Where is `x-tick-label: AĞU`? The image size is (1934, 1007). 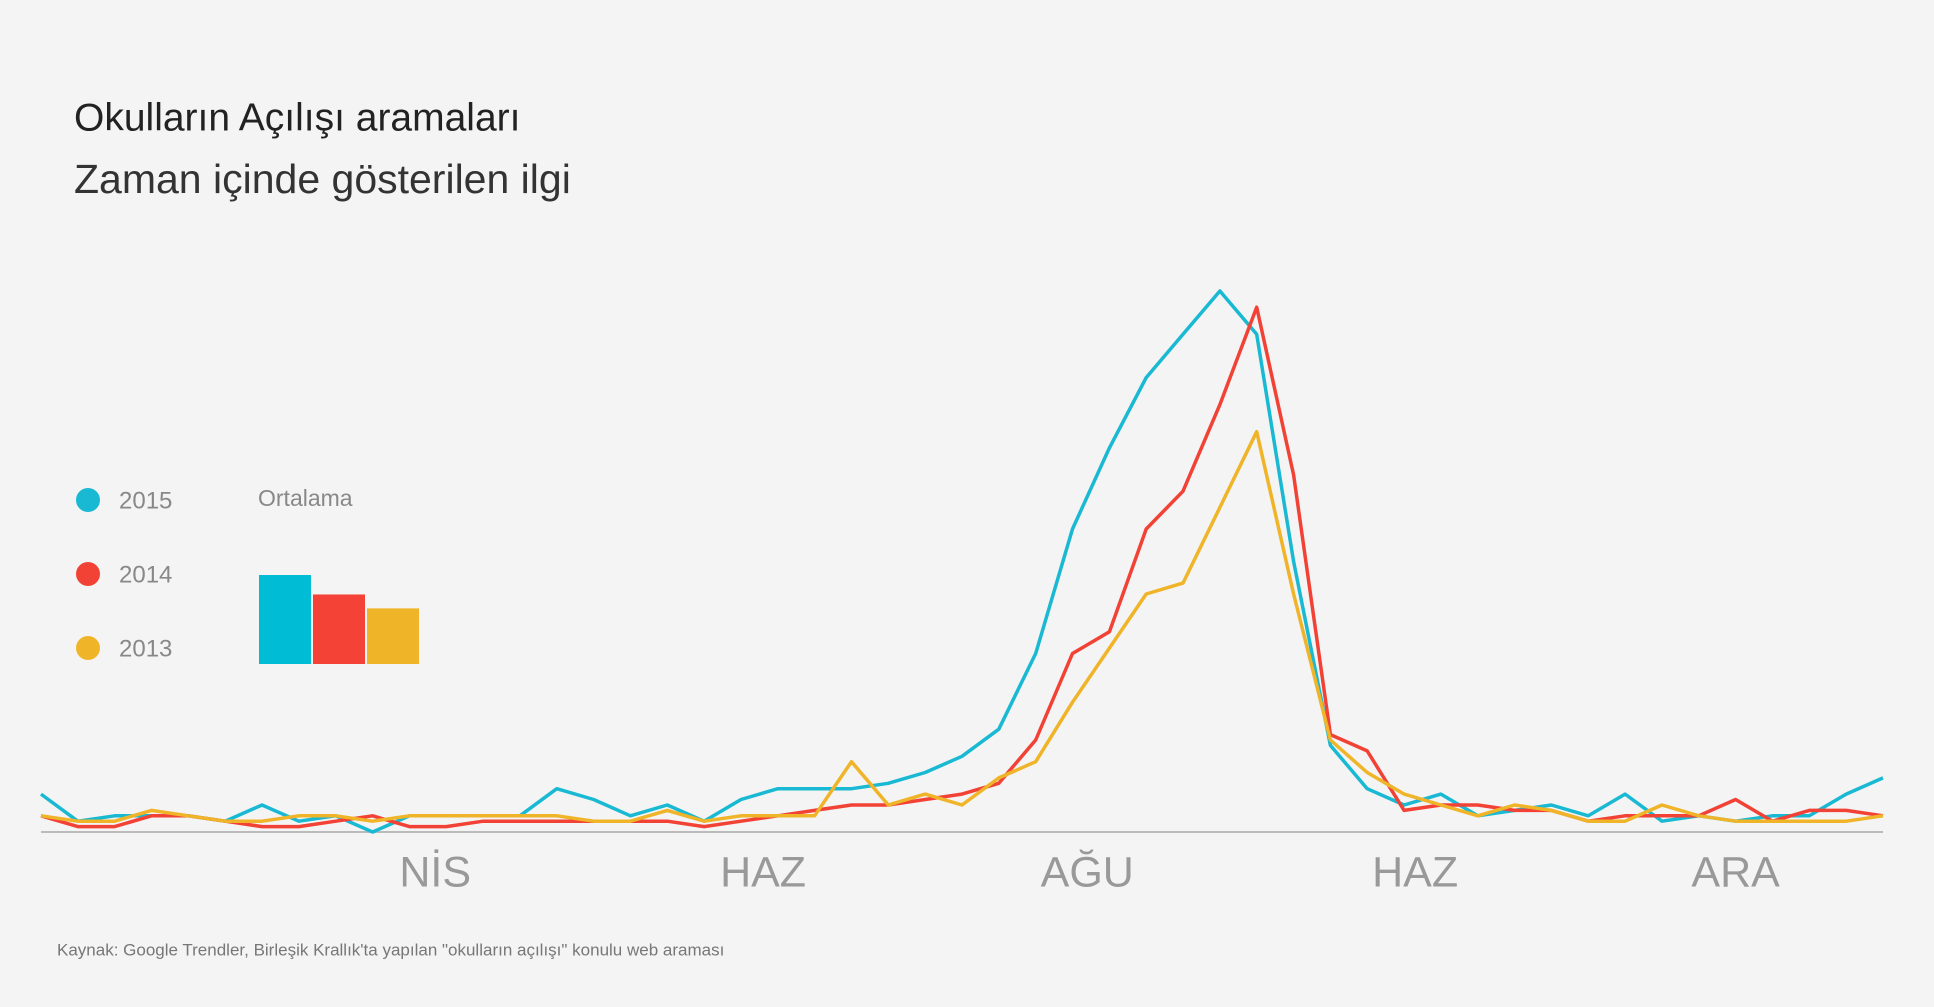
x-tick-label: AĞU is located at coordinates (1087, 872).